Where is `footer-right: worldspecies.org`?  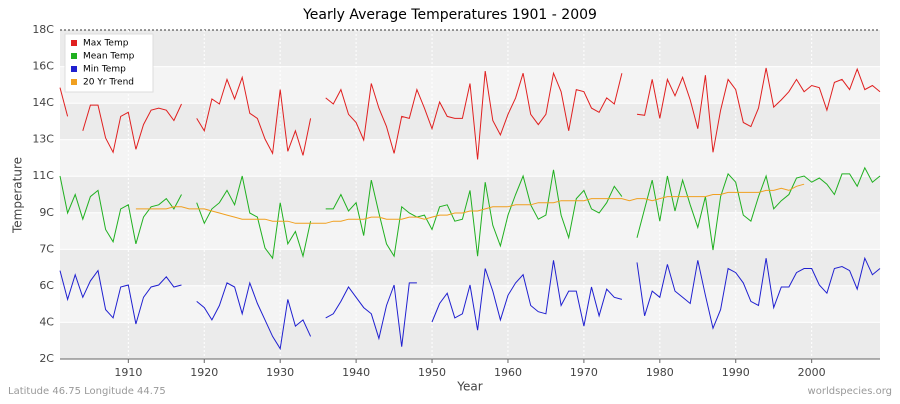 footer-right: worldspecies.org is located at coordinates (850, 391).